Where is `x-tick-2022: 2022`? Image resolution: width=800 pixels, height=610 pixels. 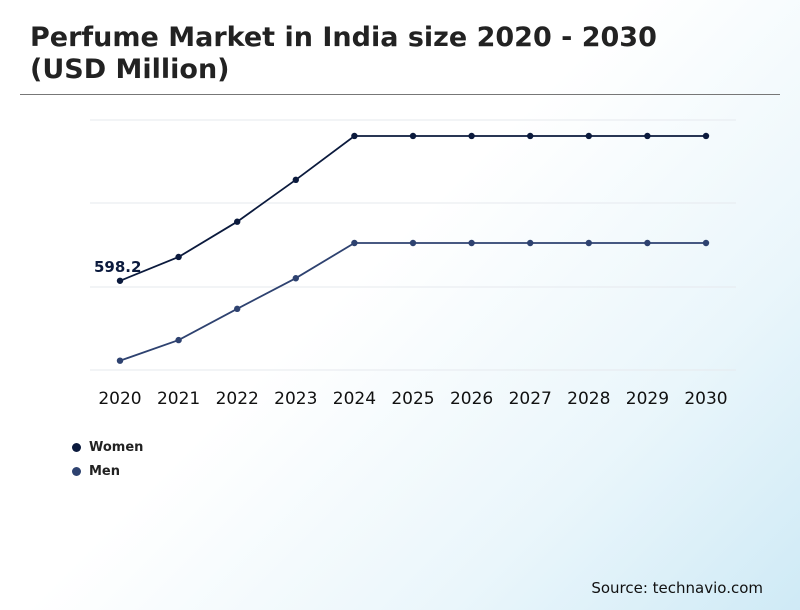
x-tick-2022: 2022 is located at coordinates (237, 399).